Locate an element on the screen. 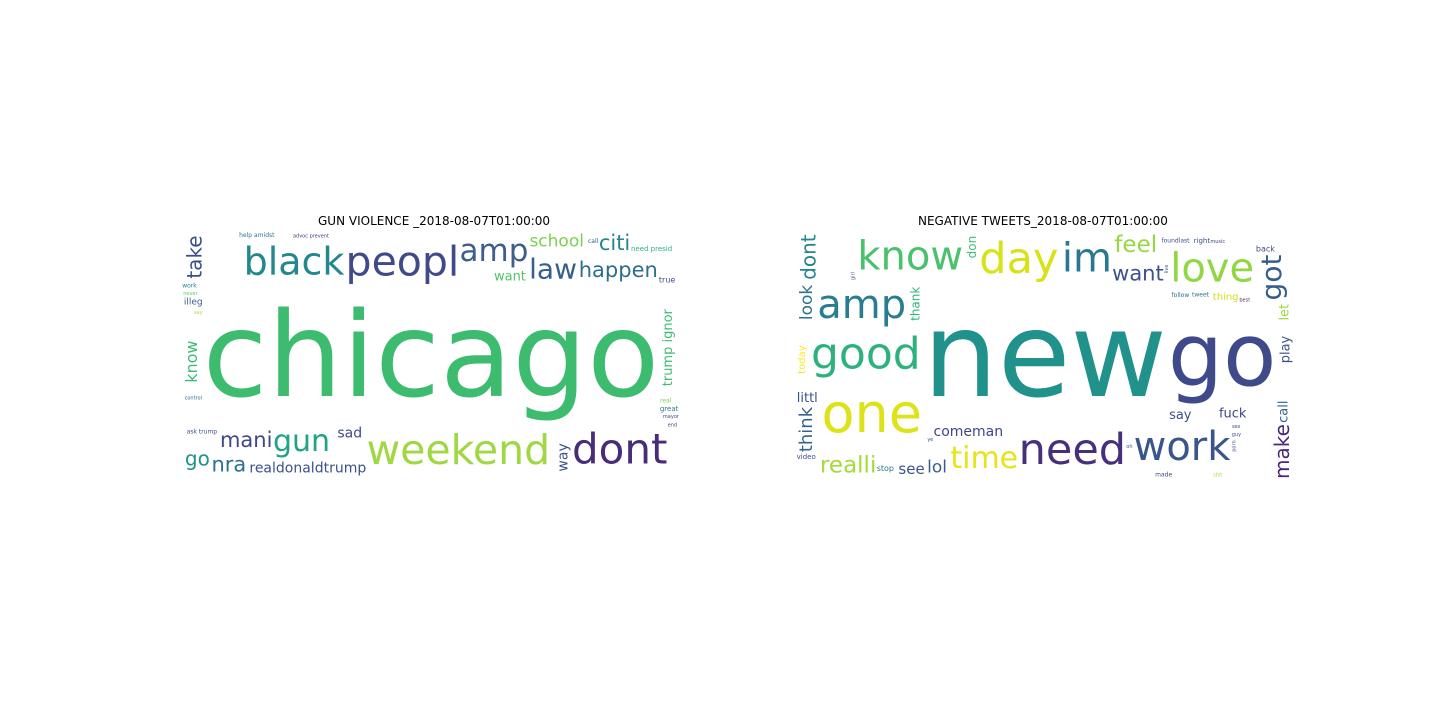  cloud-word: nra is located at coordinates (228, 465).